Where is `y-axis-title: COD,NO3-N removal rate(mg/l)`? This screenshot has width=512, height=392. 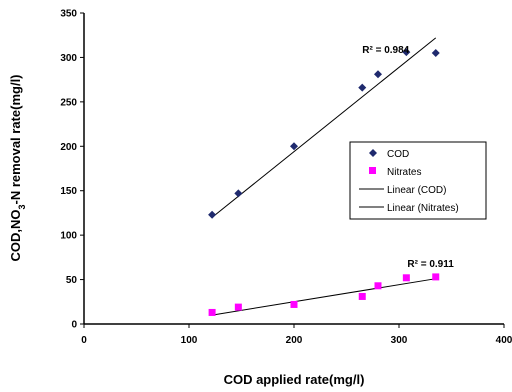 y-axis-title: COD,NO3-N removal rate(mg/l) is located at coordinates (17, 167).